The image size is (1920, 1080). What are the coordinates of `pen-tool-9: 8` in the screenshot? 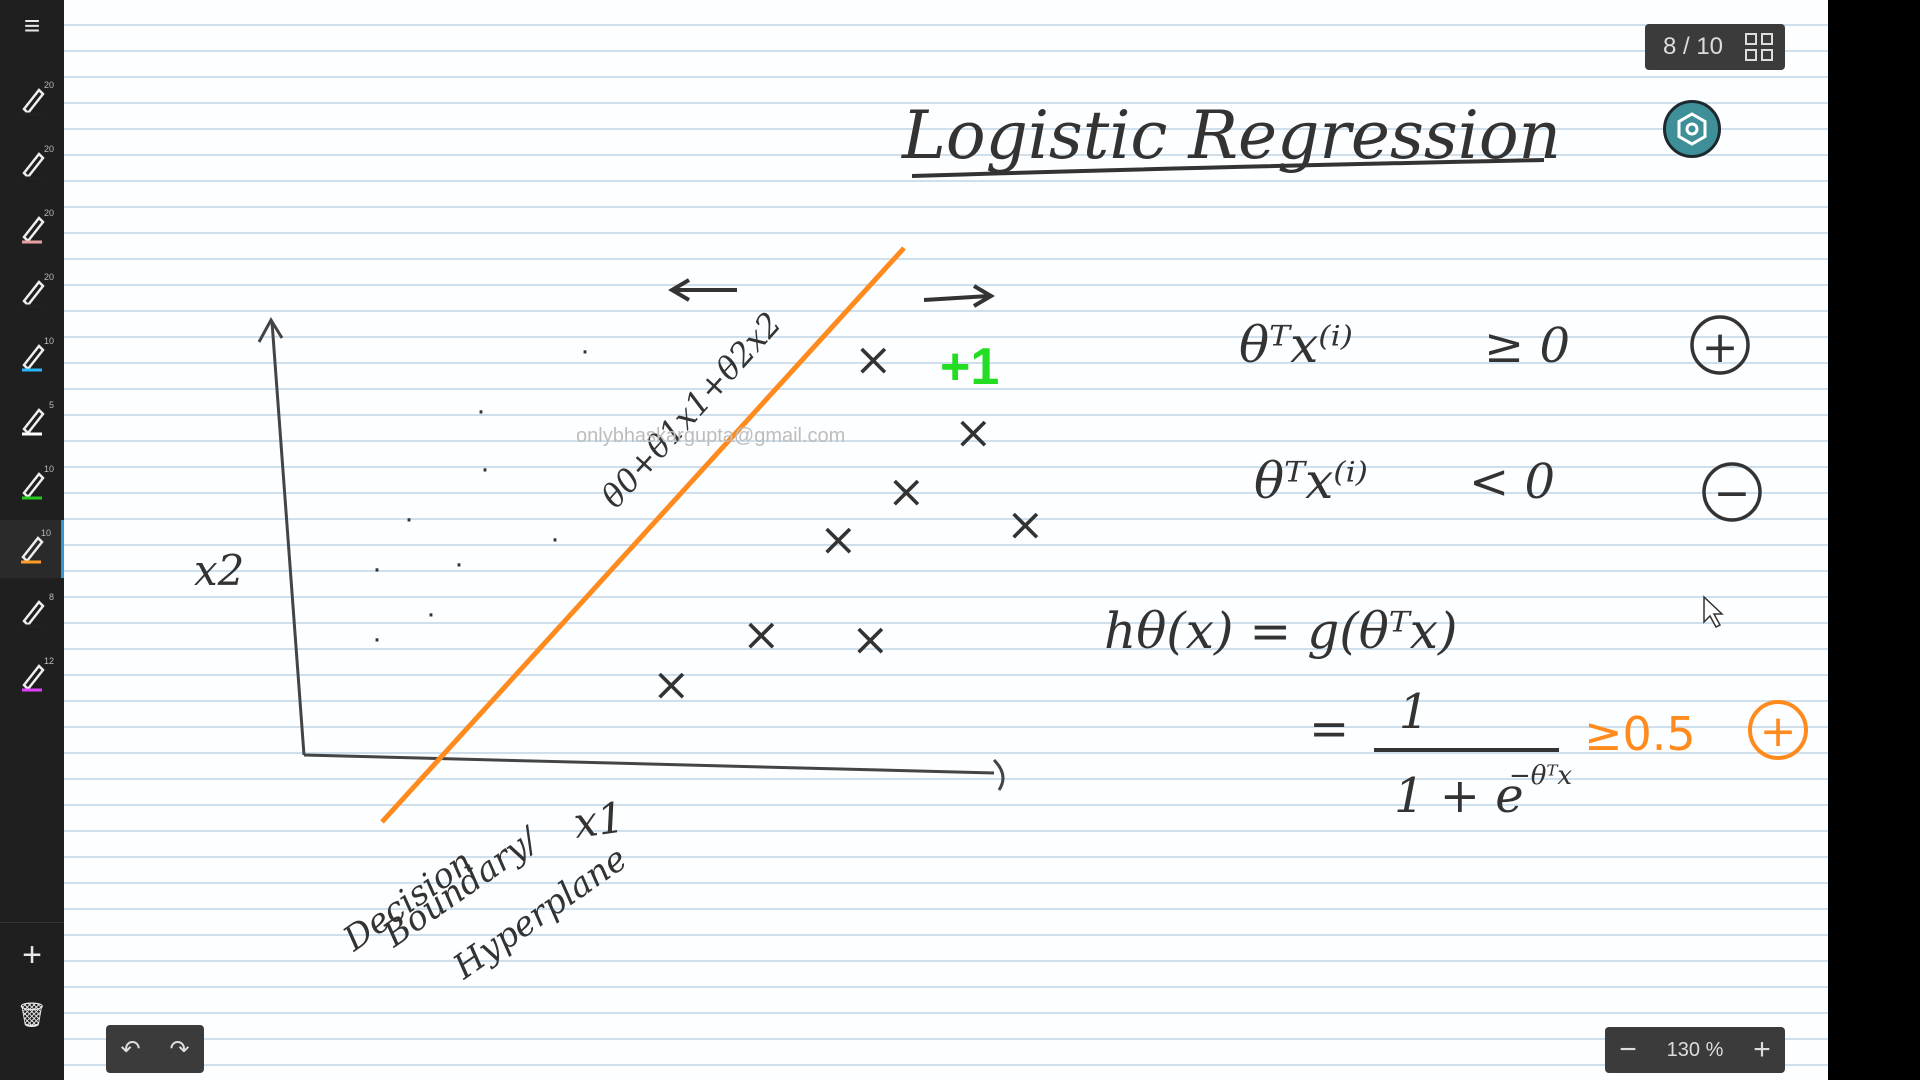 It's located at (32, 613).